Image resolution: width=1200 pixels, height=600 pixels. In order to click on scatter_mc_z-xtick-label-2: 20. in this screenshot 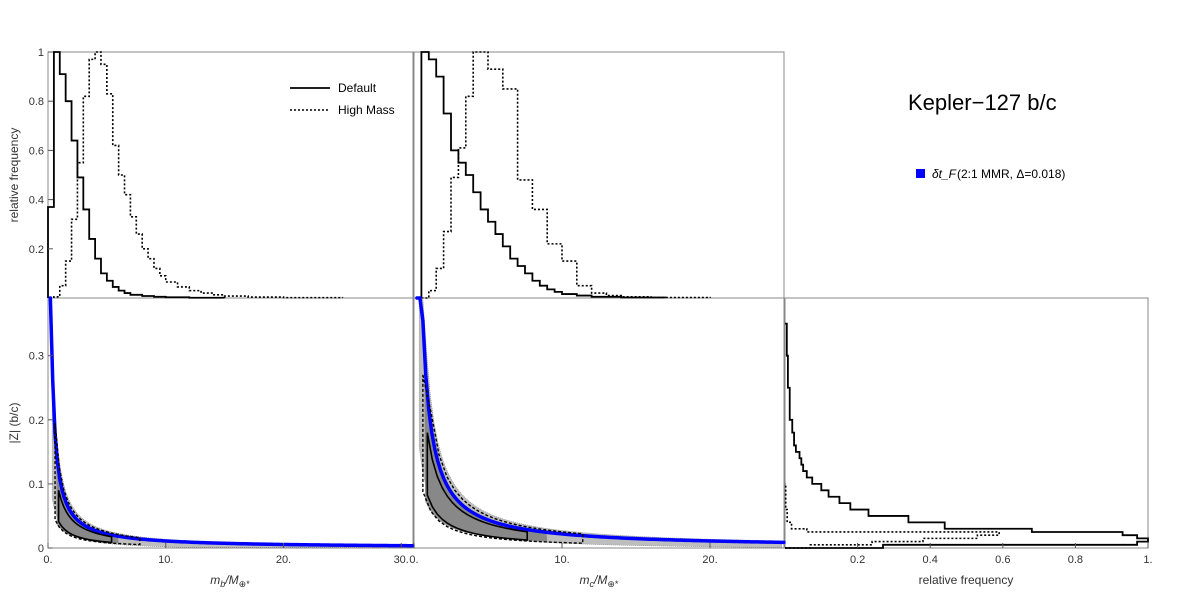, I will do `click(709, 560)`.